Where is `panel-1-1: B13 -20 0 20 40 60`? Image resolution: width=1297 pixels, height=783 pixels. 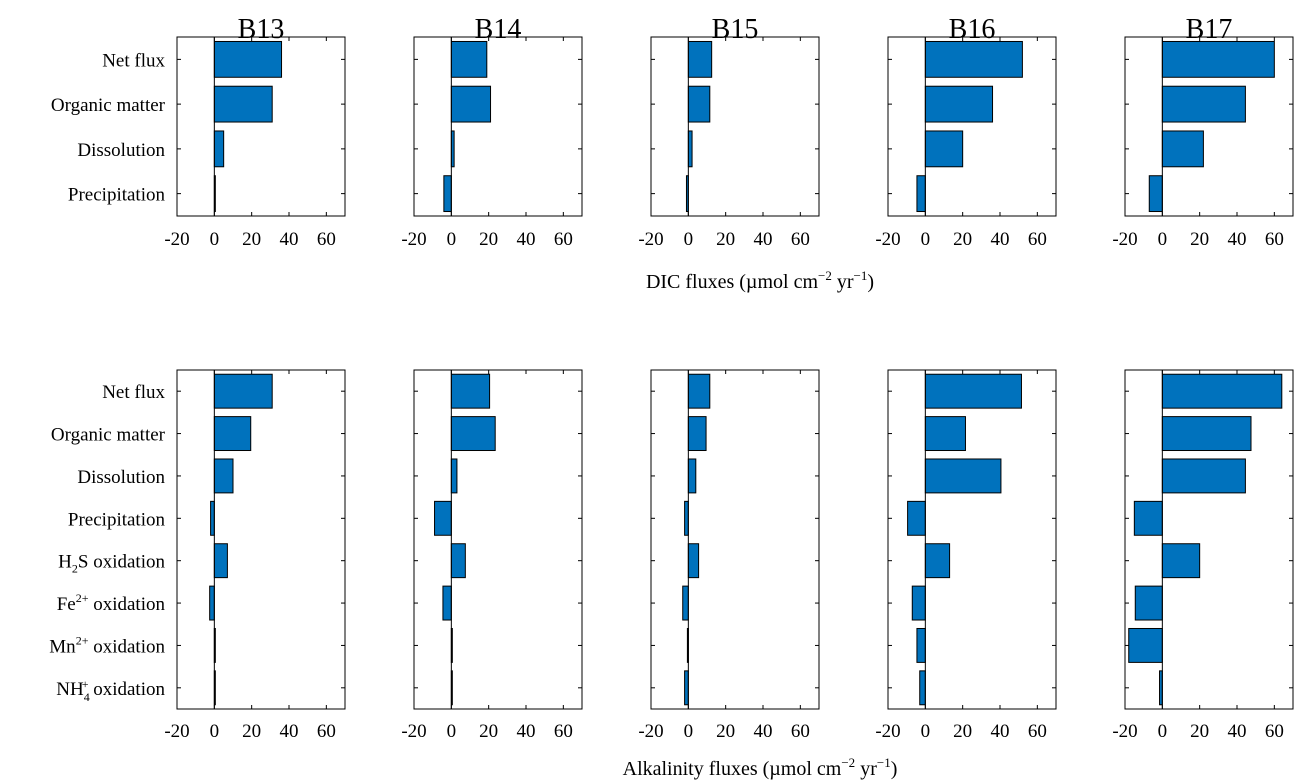
panel-1-1: B13 -20 0 20 40 60 is located at coordinates (255, 132).